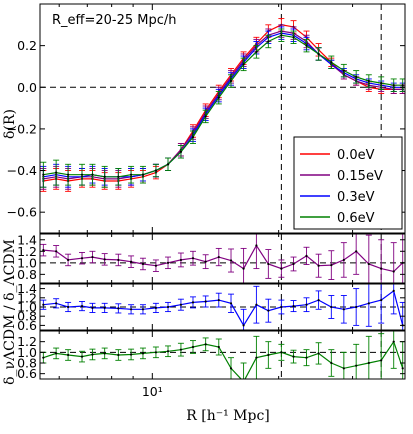 This screenshot has width=413, height=434. What do you see at coordinates (10, 312) in the screenshot?
I see `ratio-ylabel: δ_νΛCDM / δ_ΛCDM` at bounding box center [10, 312].